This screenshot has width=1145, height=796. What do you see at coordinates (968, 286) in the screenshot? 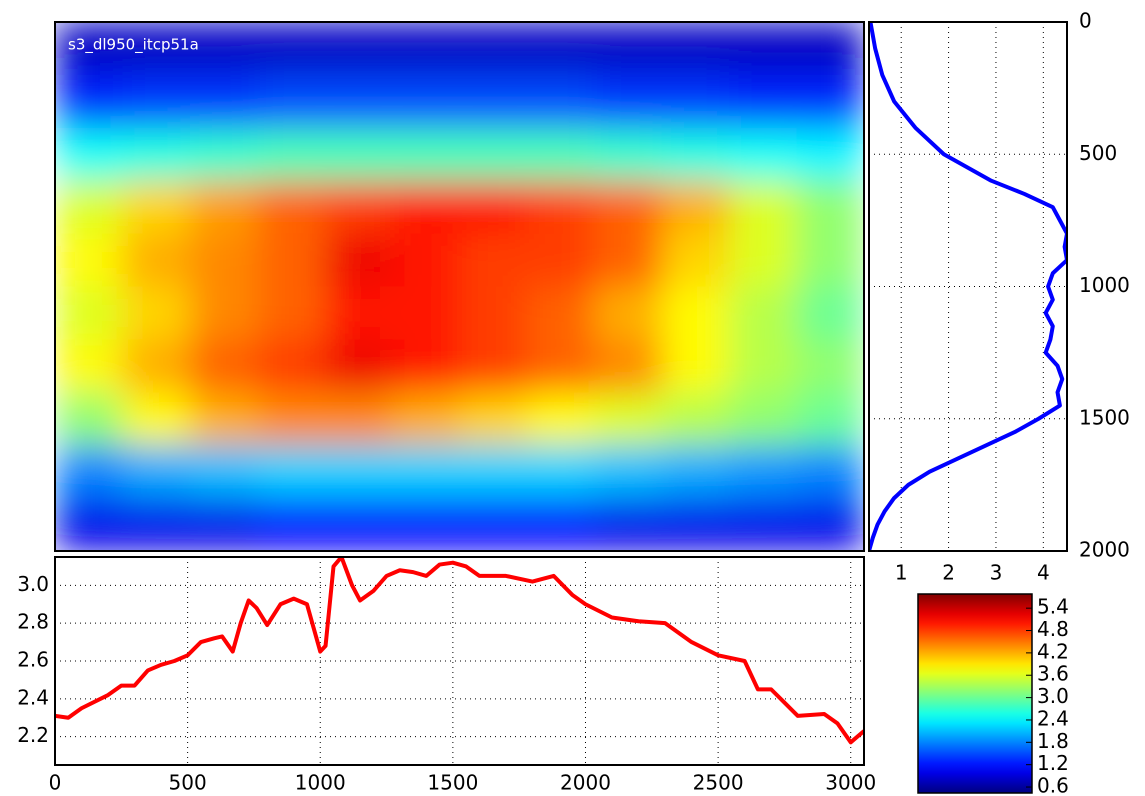
I see `plot-clip` at bounding box center [968, 286].